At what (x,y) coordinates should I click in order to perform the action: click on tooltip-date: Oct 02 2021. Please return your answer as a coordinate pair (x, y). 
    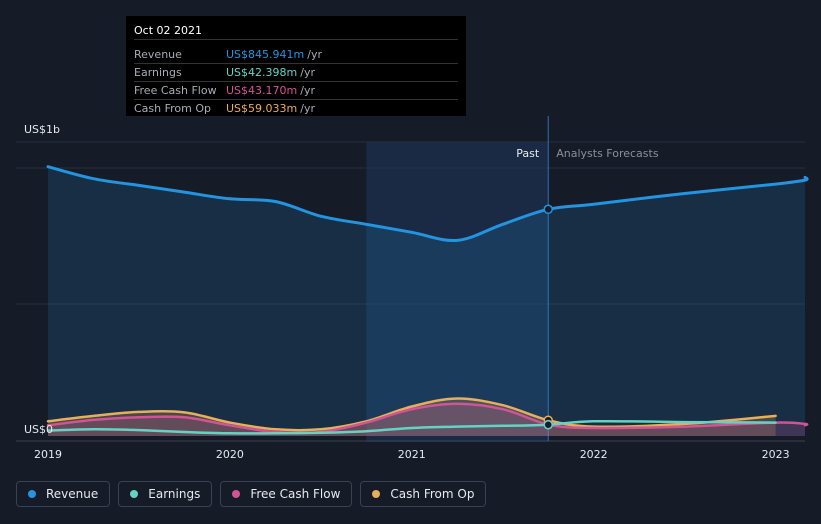
    Looking at the image, I should click on (296, 32).